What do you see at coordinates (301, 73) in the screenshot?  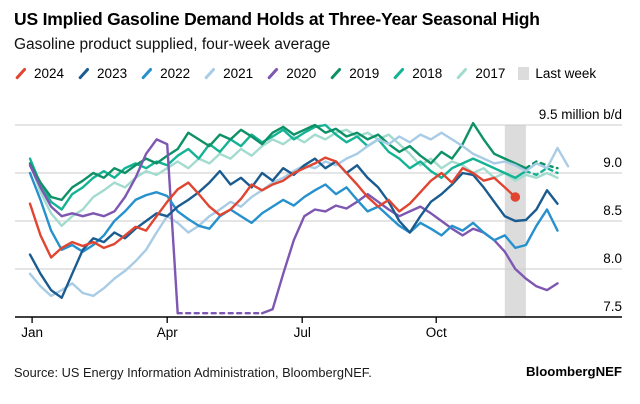 I see `legend-label: 2020` at bounding box center [301, 73].